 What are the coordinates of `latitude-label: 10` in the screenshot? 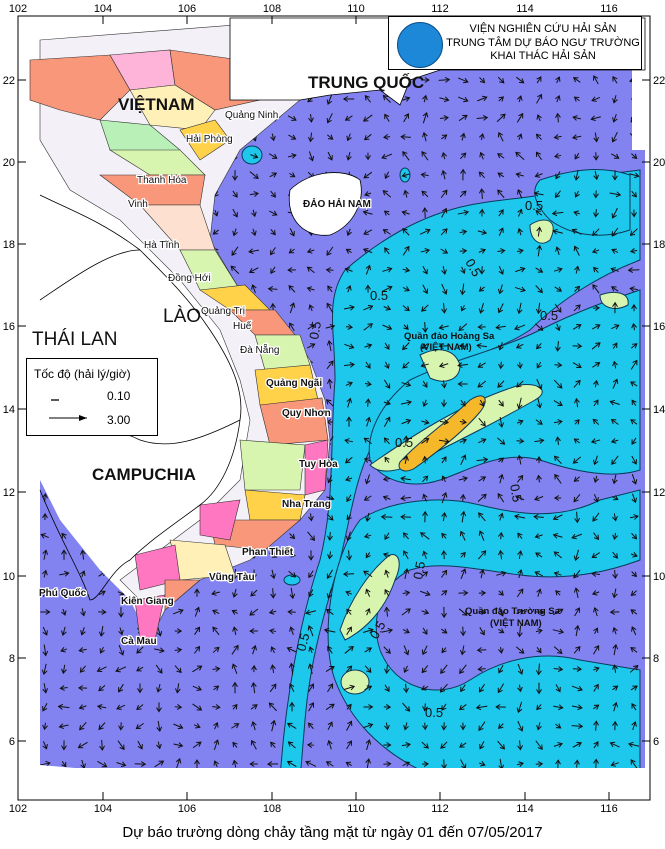 It's located at (659, 577).